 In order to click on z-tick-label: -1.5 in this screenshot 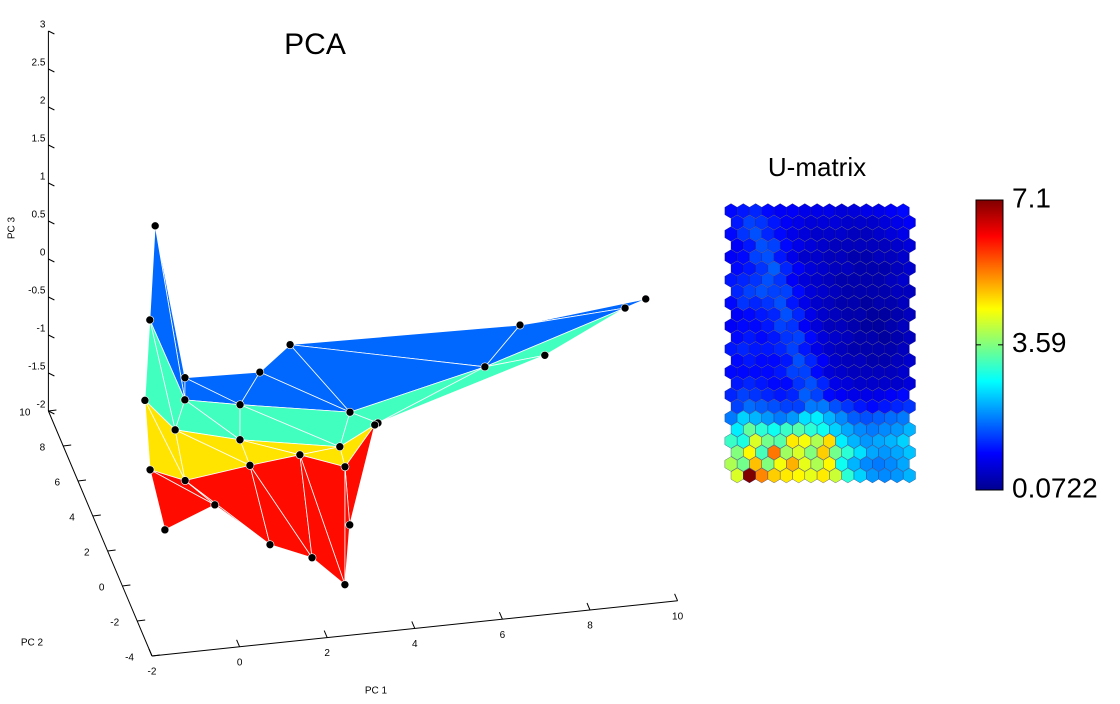, I will do `click(37, 367)`.